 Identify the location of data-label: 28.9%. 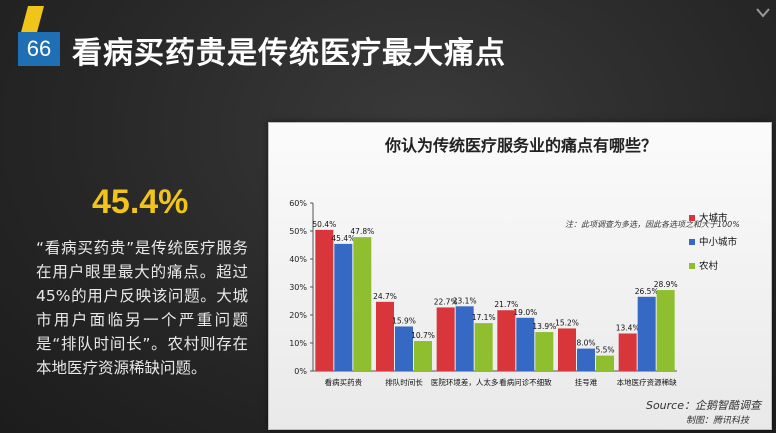
(666, 284).